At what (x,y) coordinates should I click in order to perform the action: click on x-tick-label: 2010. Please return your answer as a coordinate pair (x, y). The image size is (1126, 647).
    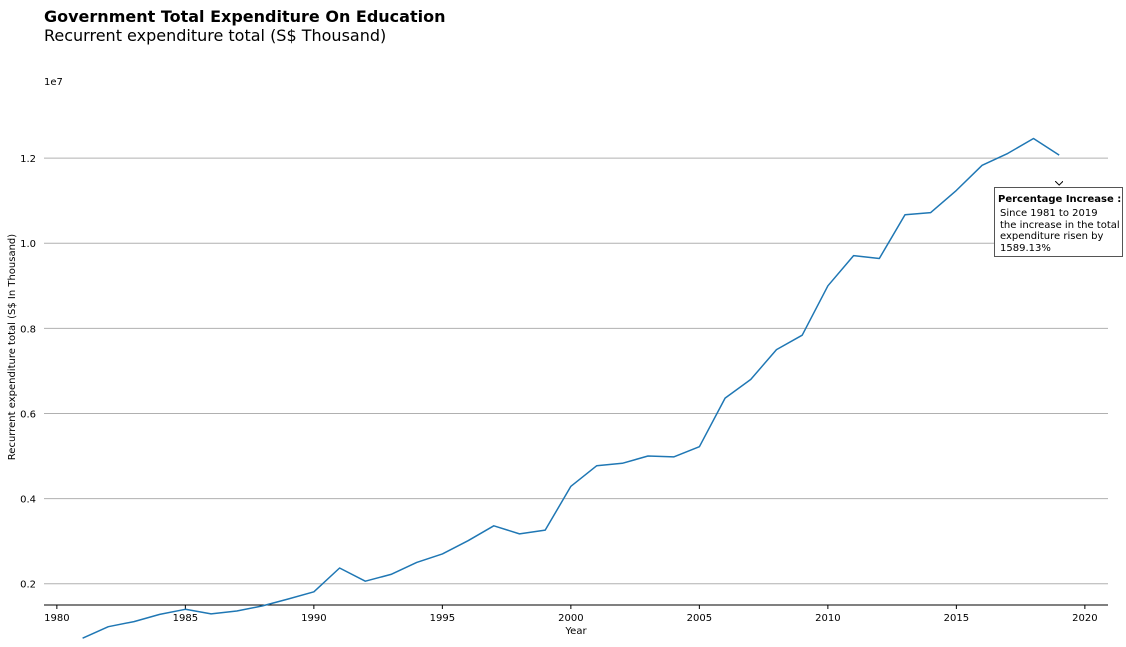
    Looking at the image, I should click on (827, 618).